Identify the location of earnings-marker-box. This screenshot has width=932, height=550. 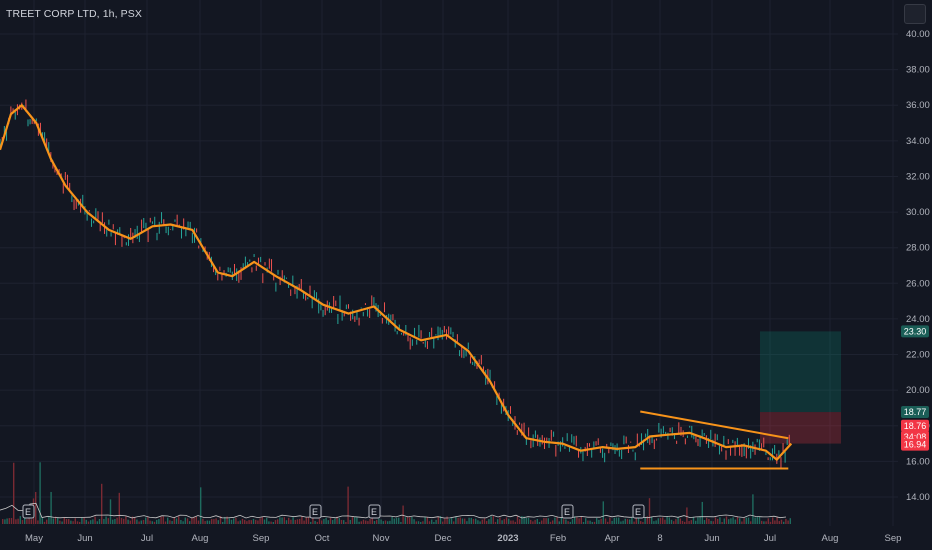
(638, 511).